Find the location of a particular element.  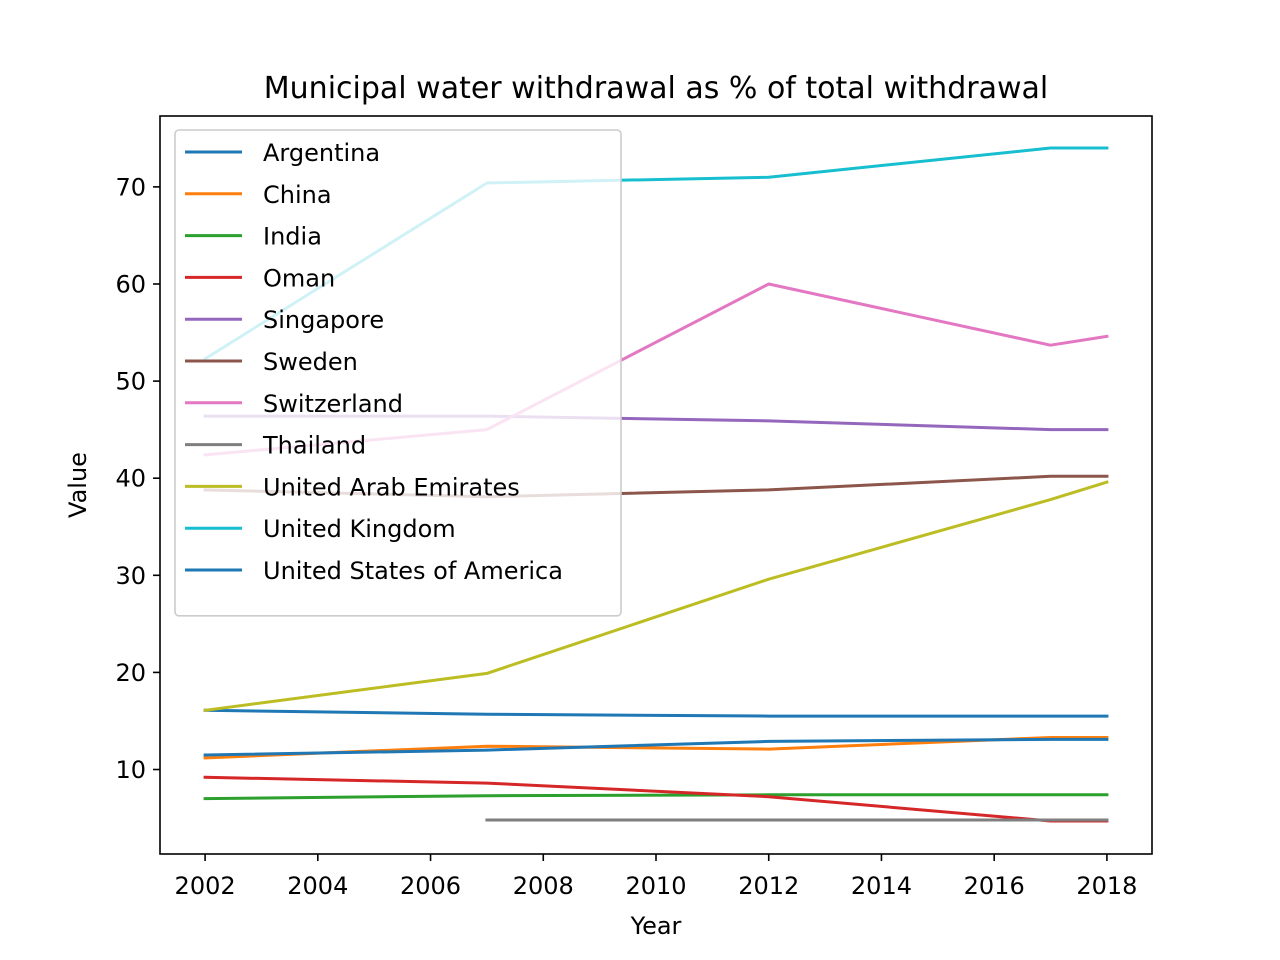

series-line-china is located at coordinates (656, 748).